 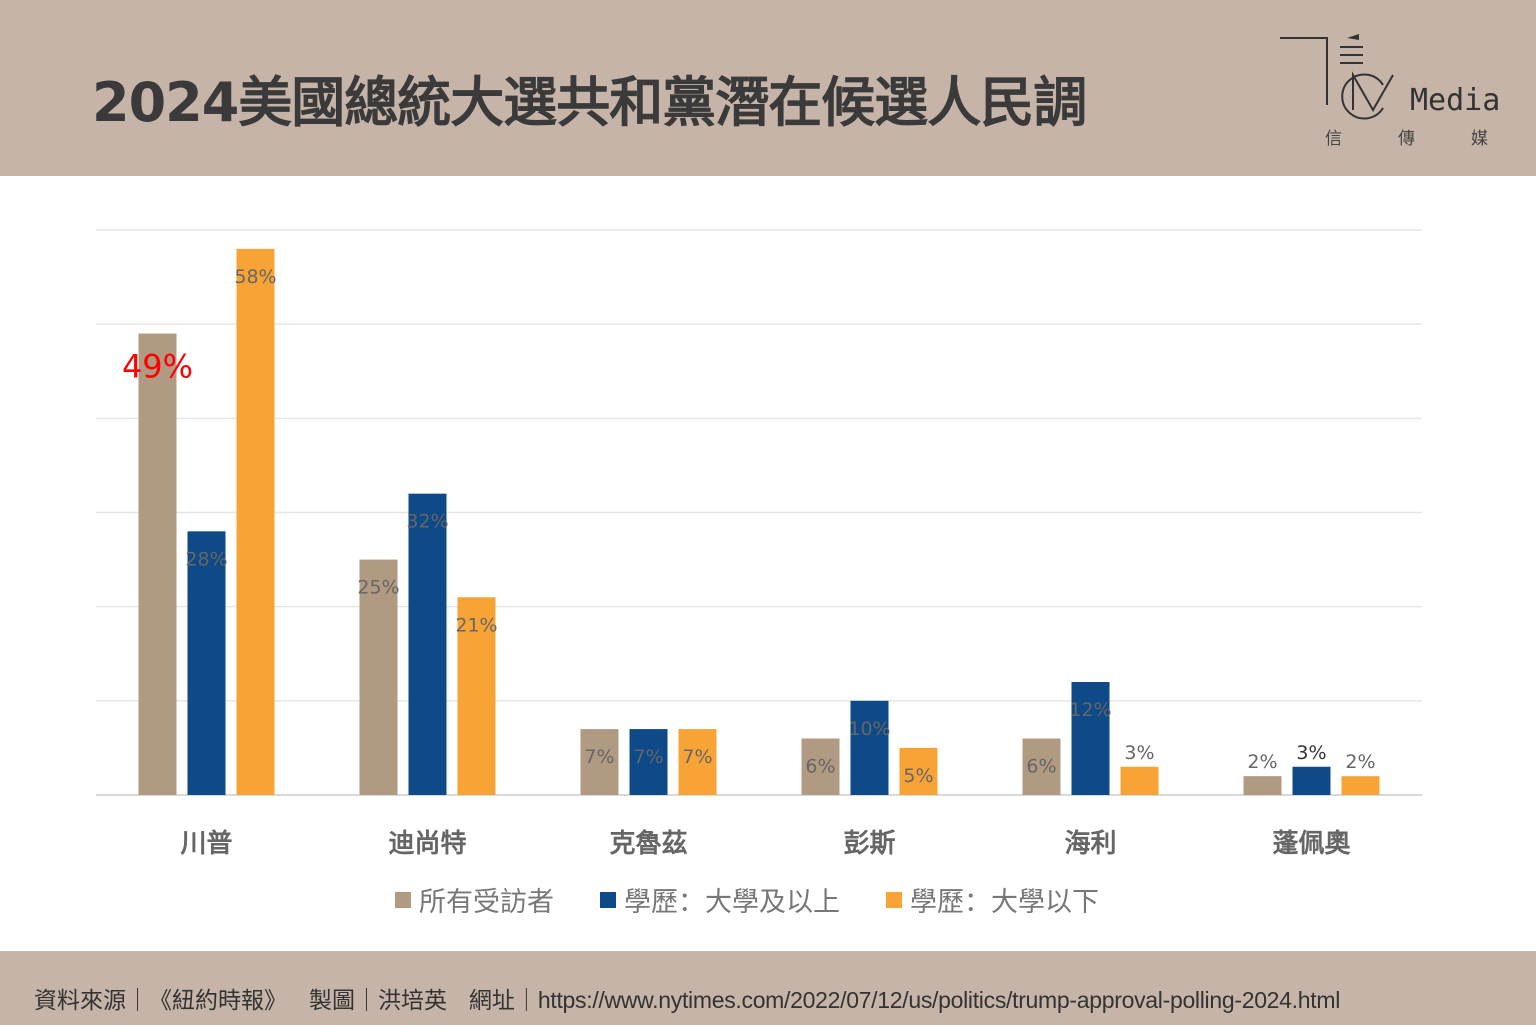 I want to click on footer, so click(x=768, y=988).